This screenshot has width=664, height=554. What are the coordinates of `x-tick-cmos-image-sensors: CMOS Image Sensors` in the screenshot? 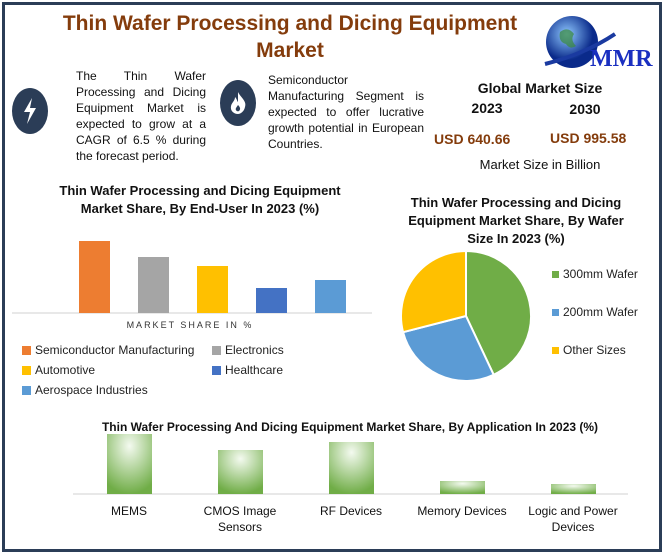 It's located at (240, 519).